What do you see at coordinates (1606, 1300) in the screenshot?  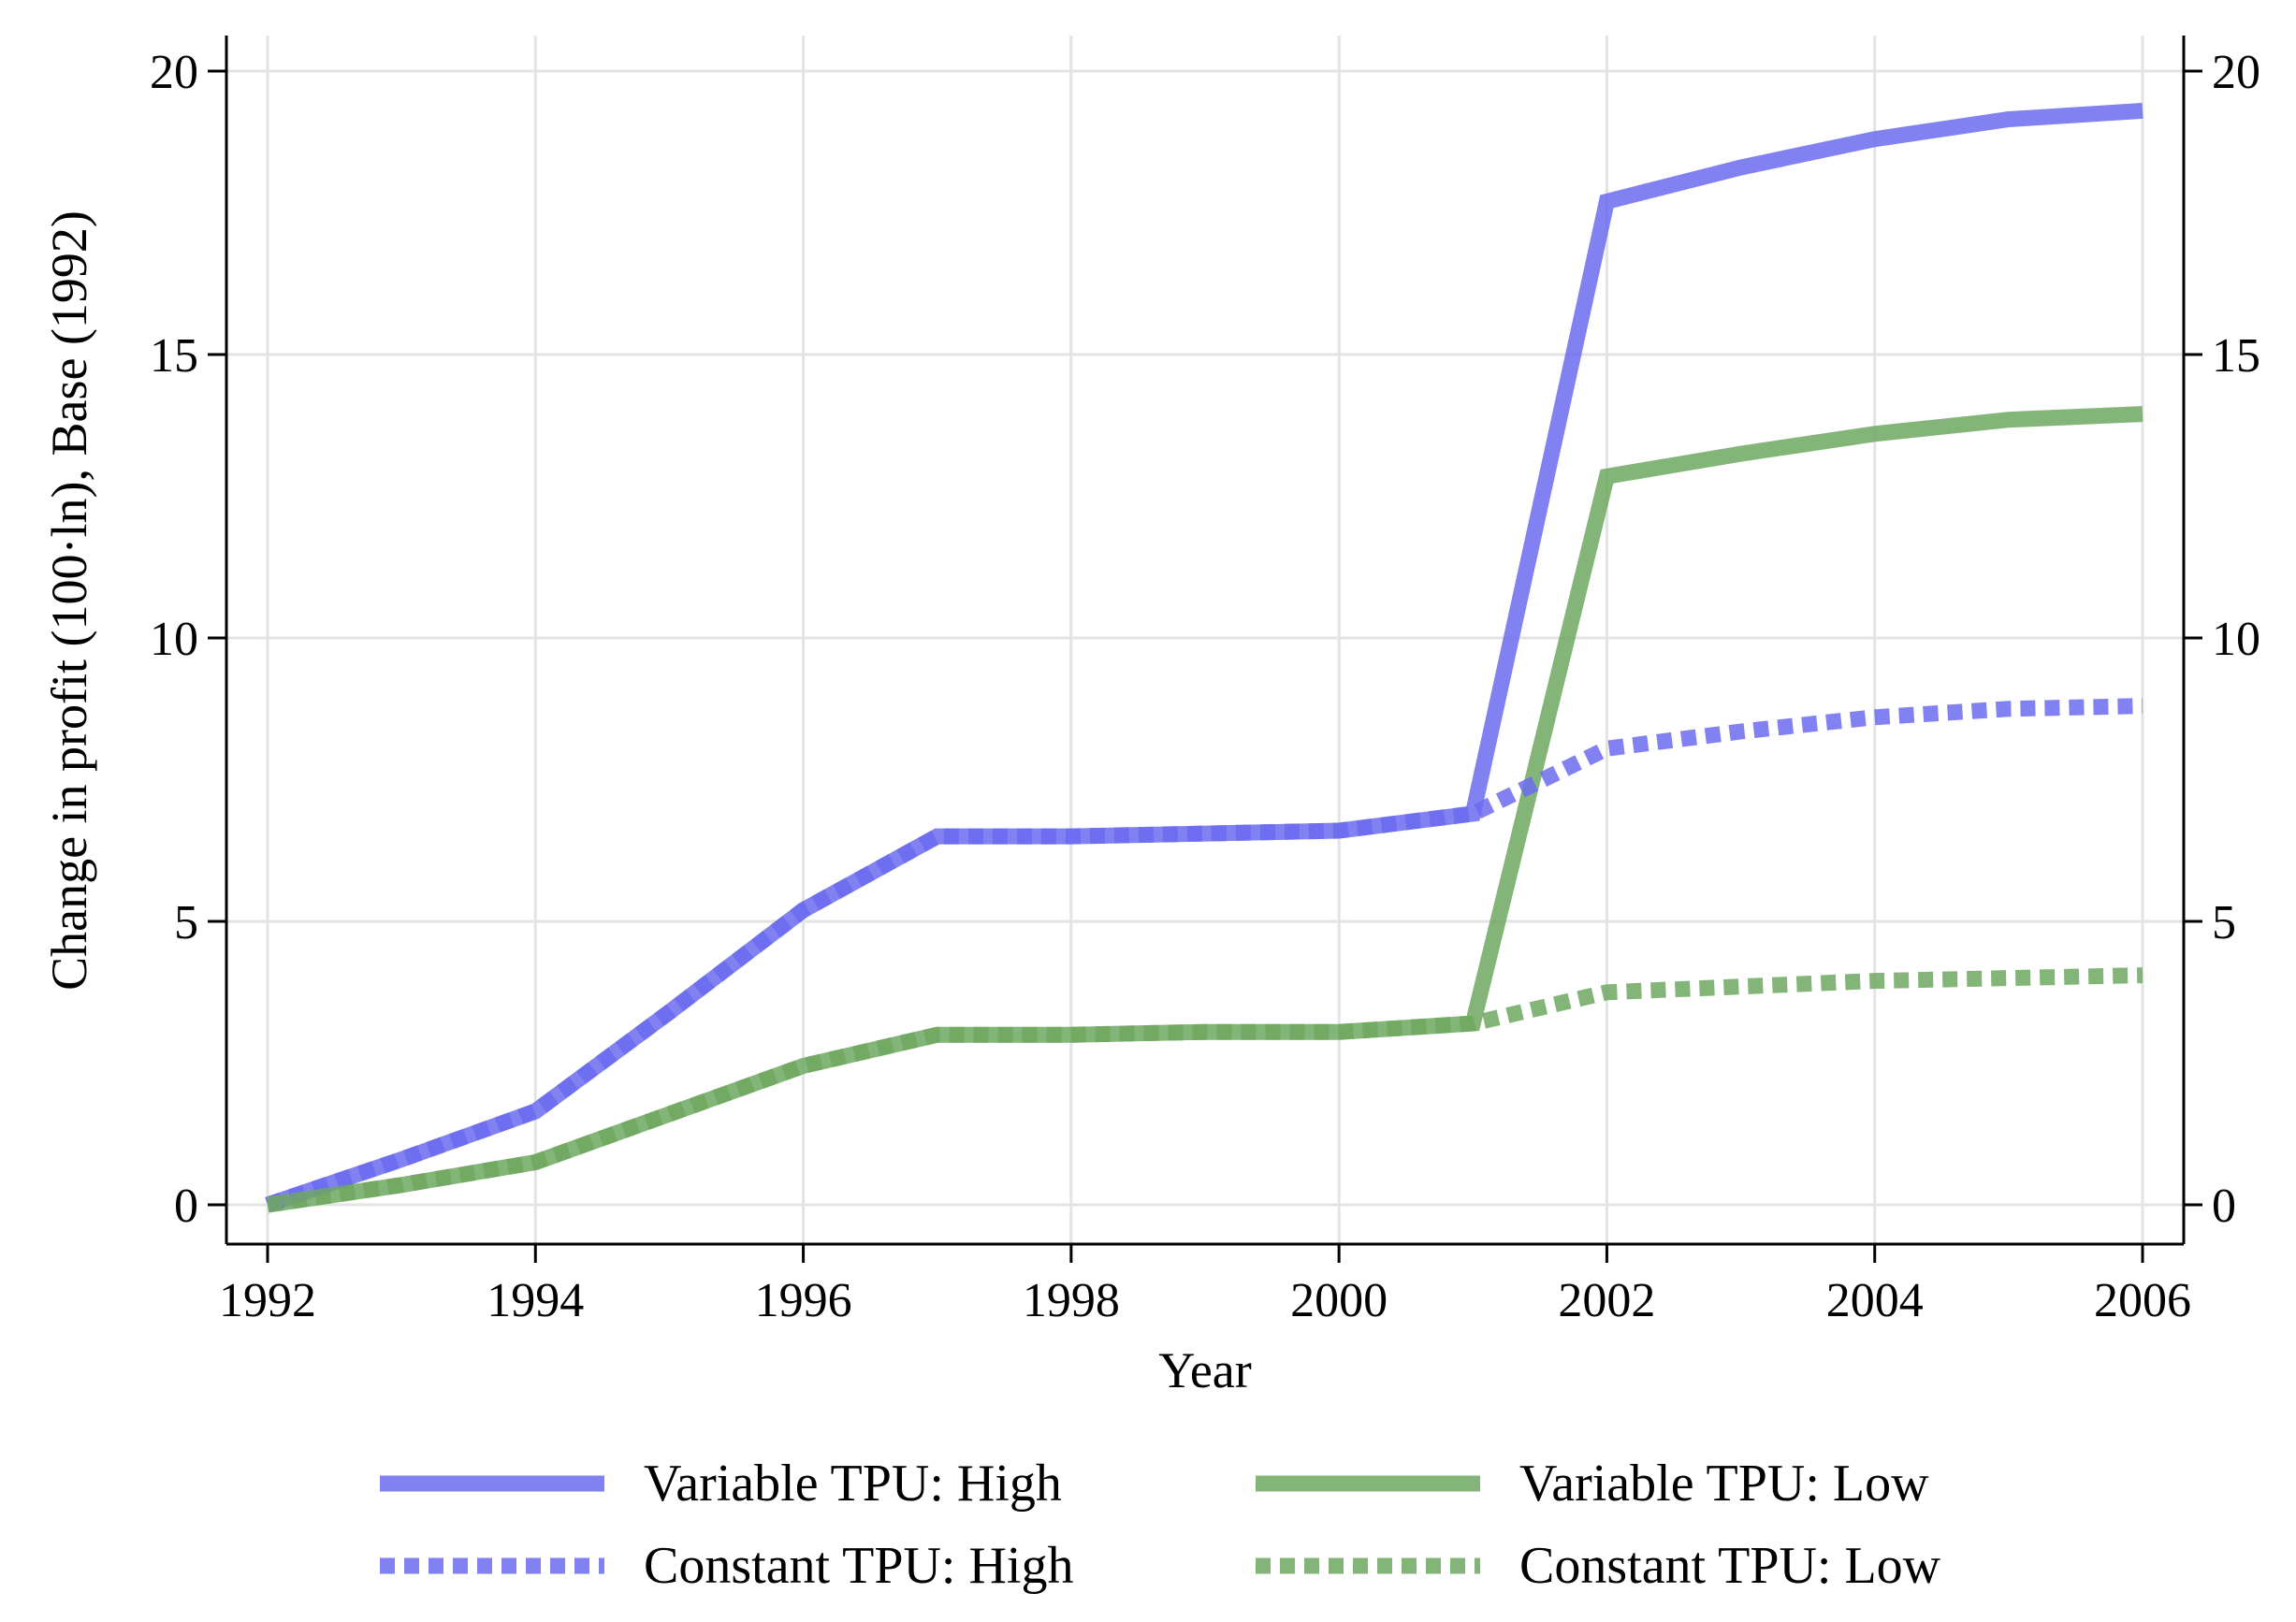 I see `x-tick-label-2002: 2002` at bounding box center [1606, 1300].